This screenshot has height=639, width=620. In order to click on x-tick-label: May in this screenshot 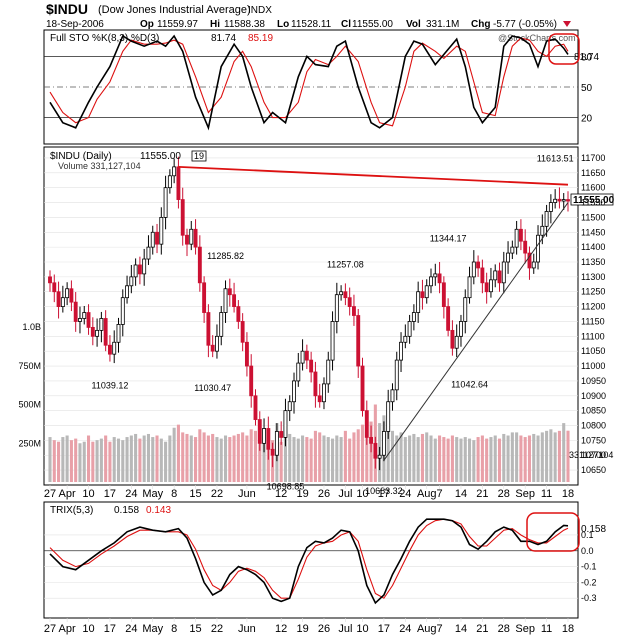, I will do `click(152, 629)`.